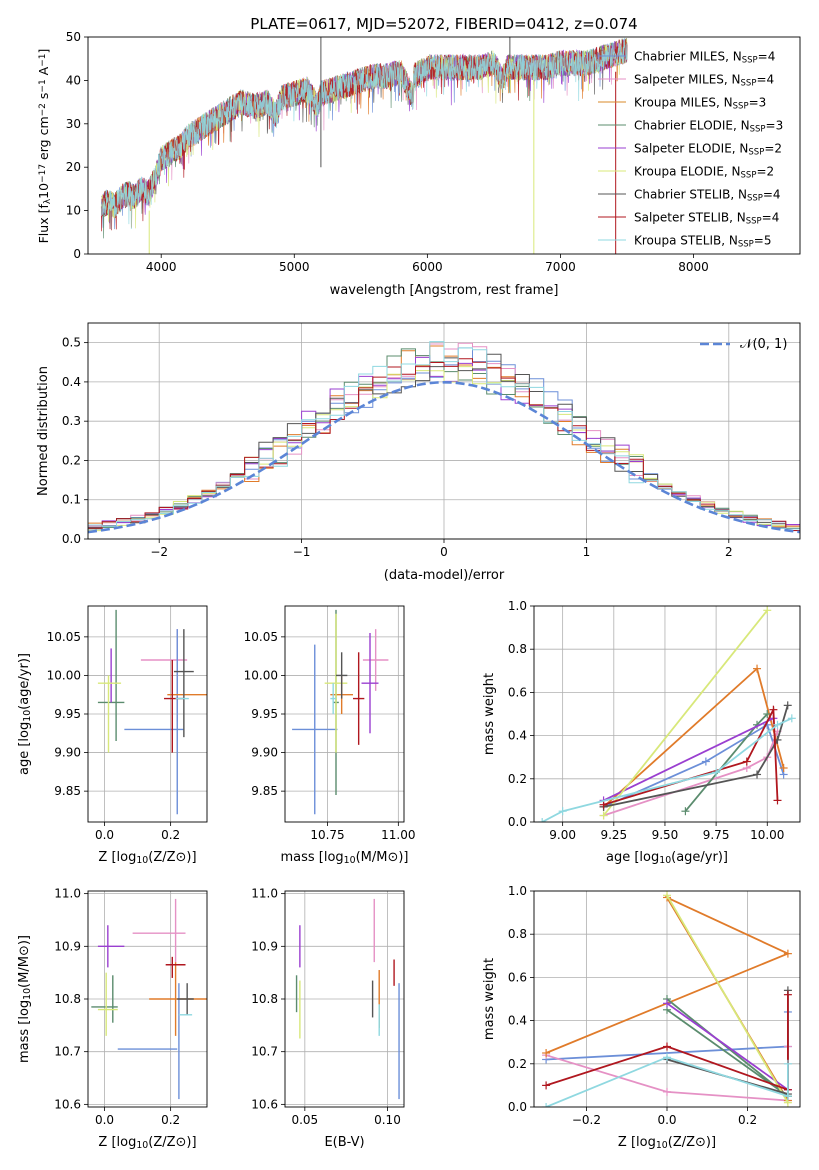 This screenshot has width=819, height=1170. I want to click on x-axis-label-part: Z [log, so click(637, 1142).